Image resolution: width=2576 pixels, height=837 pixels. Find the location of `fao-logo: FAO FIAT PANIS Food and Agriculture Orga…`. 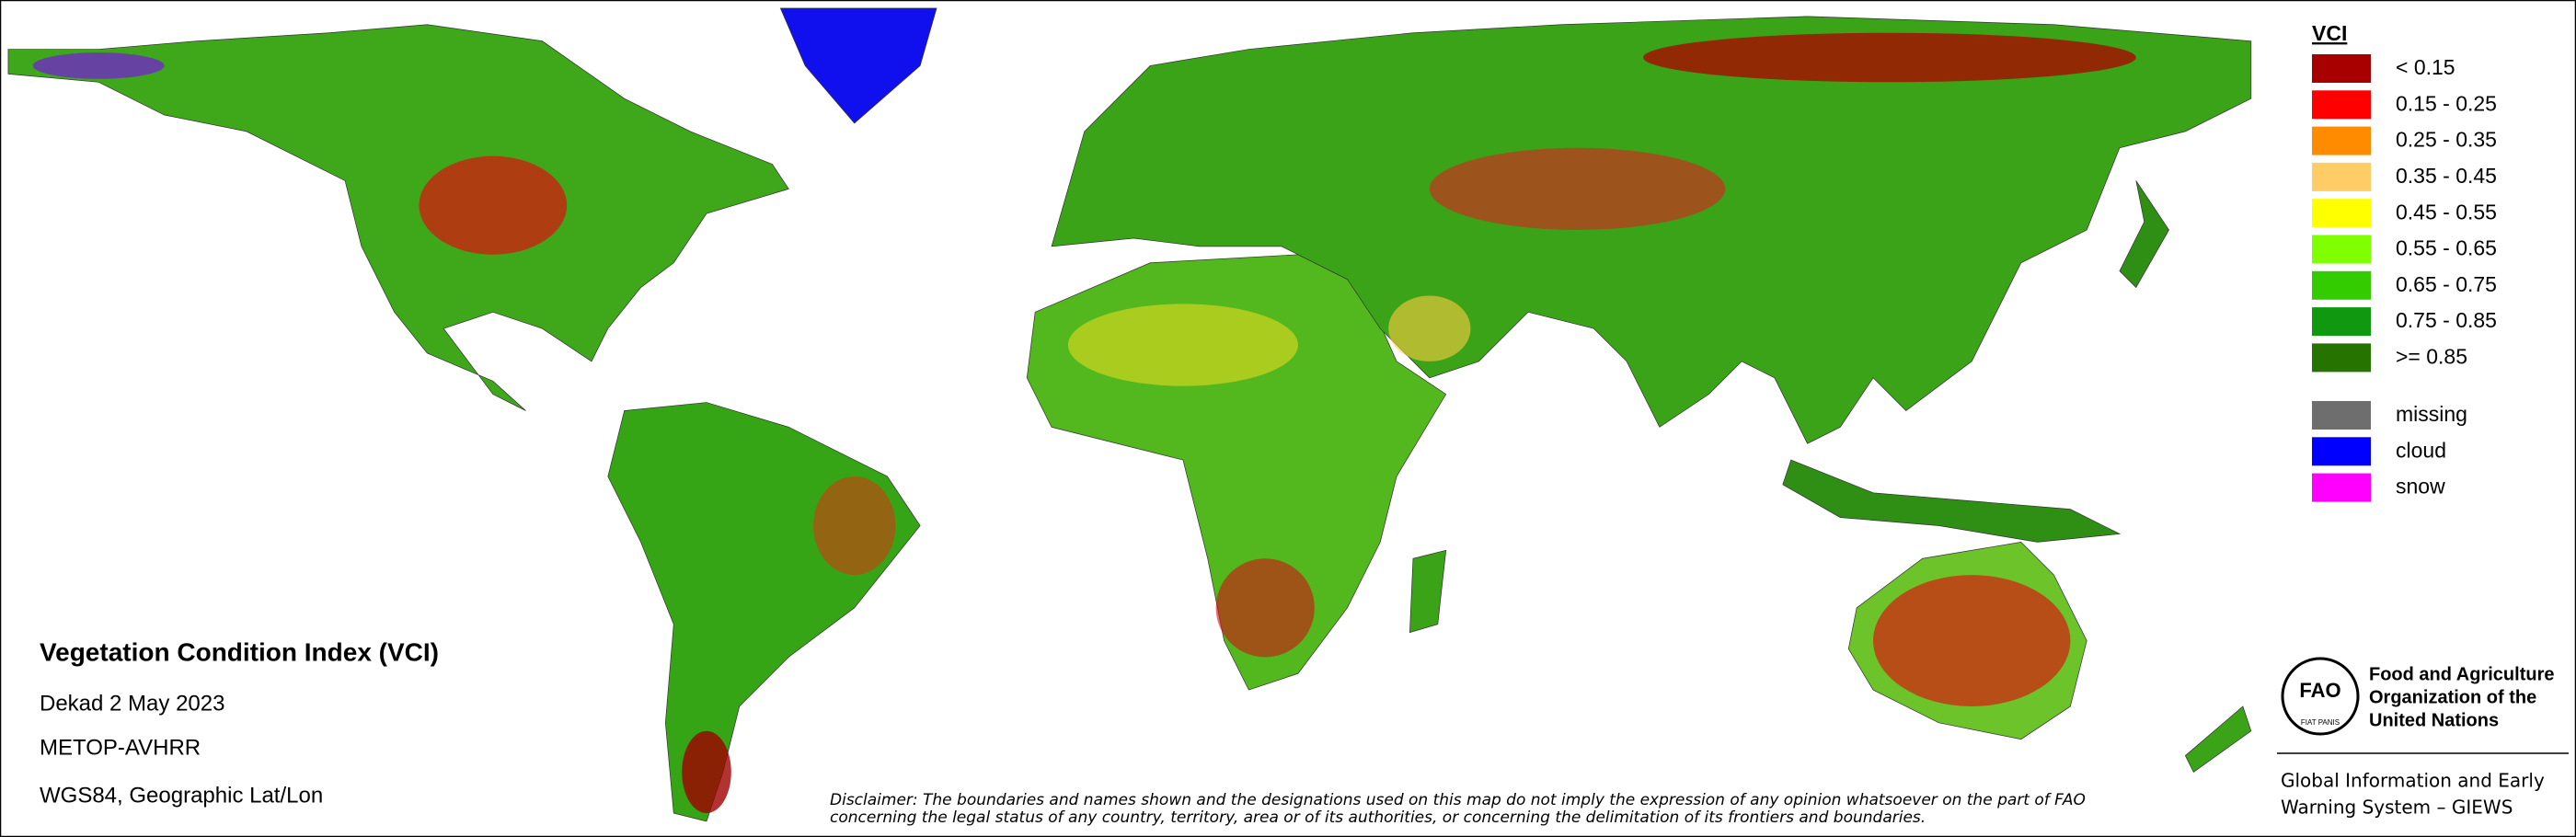

fao-logo: FAO FIAT PANIS Food and Agriculture Orga… is located at coordinates (2423, 738).